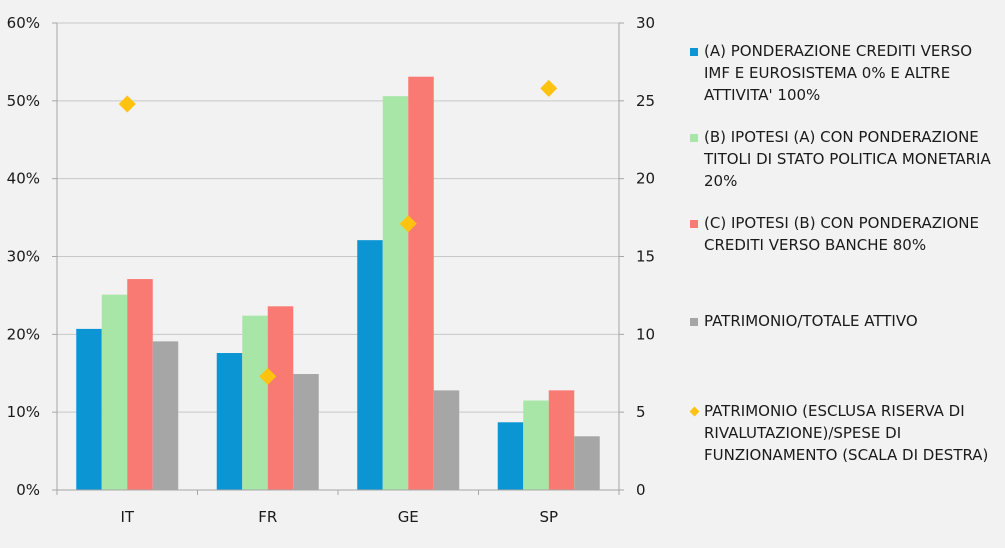  Describe the element at coordinates (694, 411) in the screenshot. I see `legend-diamond-swatch` at that location.